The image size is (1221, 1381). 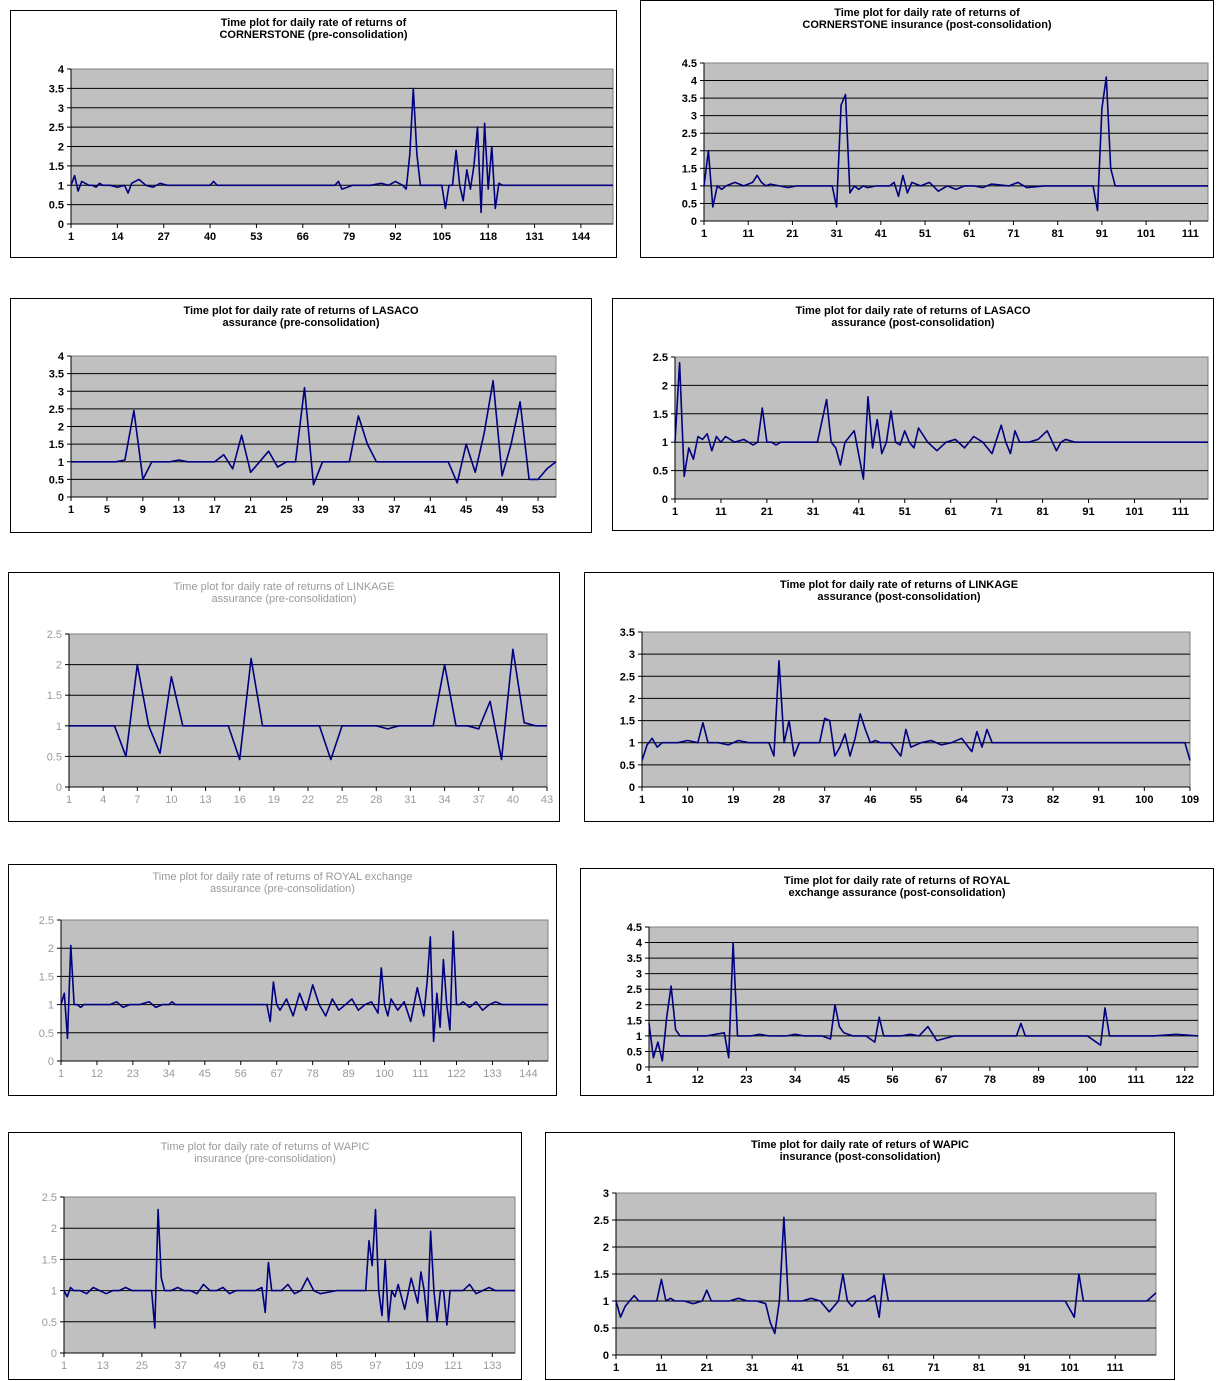 What do you see at coordinates (860, 1157) in the screenshot?
I see `chart-title-line-2: insurance (post-consolidation)` at bounding box center [860, 1157].